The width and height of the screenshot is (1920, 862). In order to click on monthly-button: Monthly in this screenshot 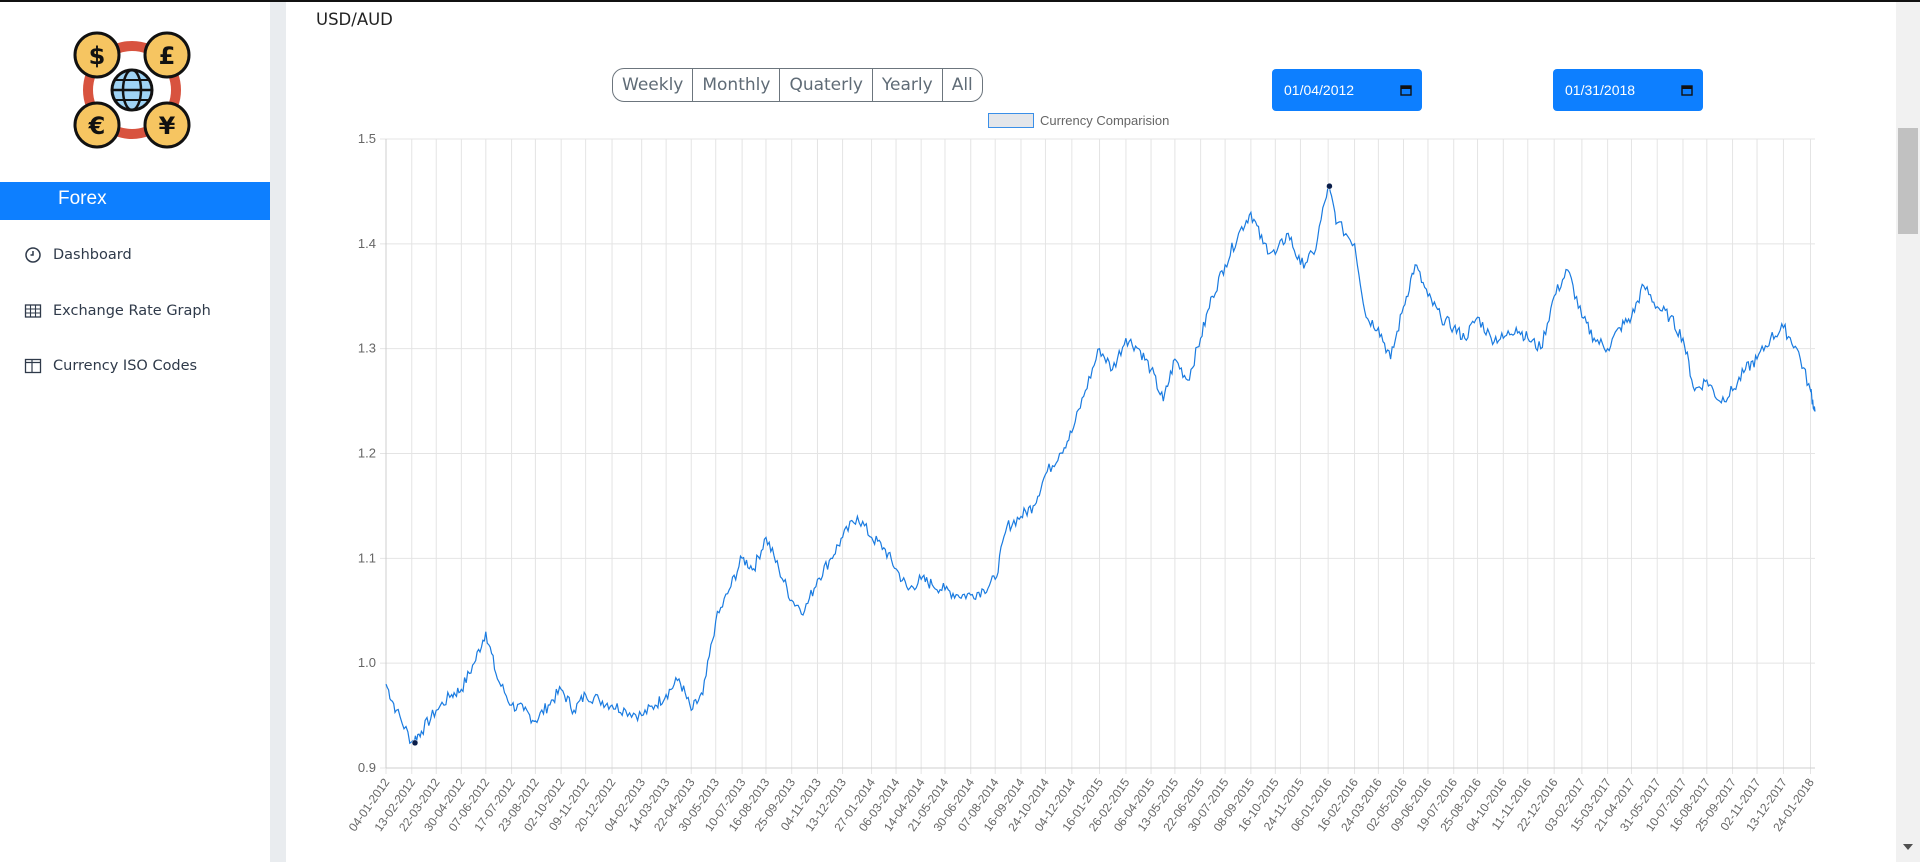, I will do `click(737, 85)`.